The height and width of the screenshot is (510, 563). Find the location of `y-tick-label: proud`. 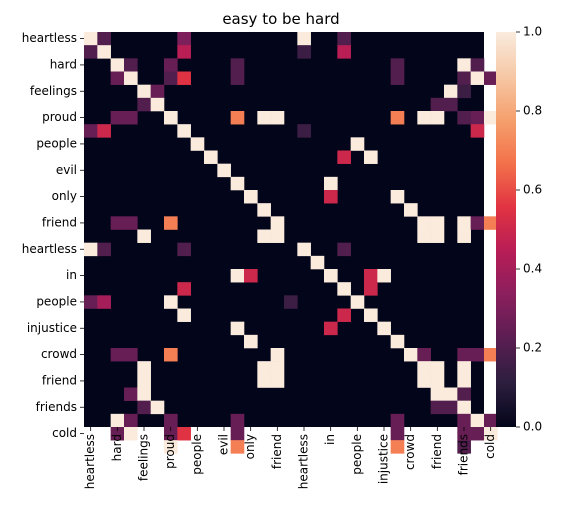

y-tick-label: proud is located at coordinates (59, 117).